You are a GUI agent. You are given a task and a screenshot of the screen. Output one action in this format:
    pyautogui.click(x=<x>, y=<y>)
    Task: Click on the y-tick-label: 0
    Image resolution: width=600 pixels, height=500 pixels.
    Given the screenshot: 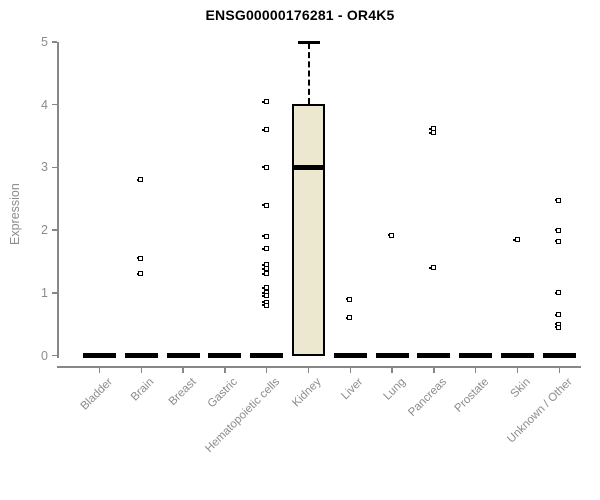 What is the action you would take?
    pyautogui.click(x=44, y=355)
    